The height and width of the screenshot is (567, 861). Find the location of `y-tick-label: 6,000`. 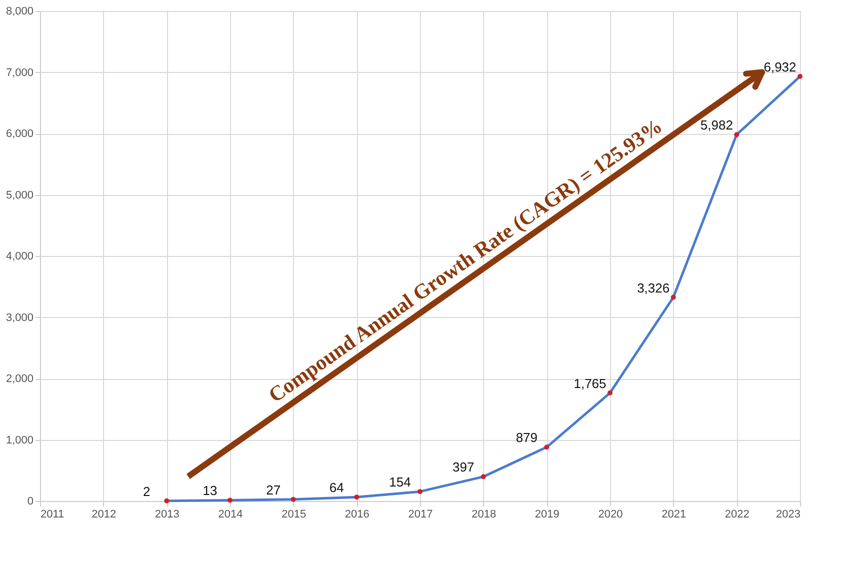

y-tick-label: 6,000 is located at coordinates (20, 134).